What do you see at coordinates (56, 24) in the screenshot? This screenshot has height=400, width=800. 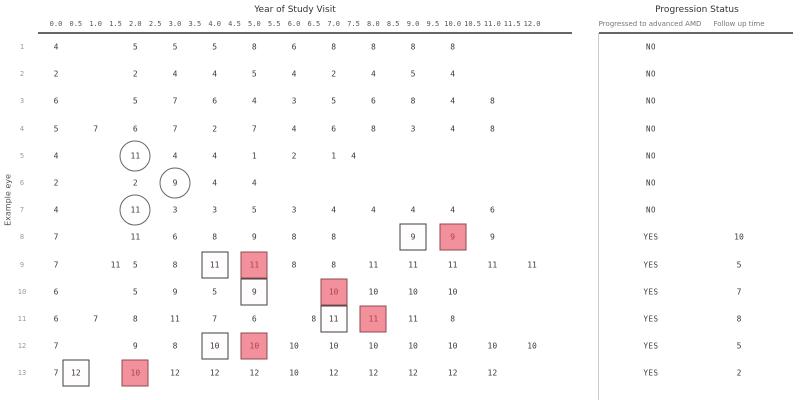 I see `x-tick-label: 0.0` at bounding box center [56, 24].